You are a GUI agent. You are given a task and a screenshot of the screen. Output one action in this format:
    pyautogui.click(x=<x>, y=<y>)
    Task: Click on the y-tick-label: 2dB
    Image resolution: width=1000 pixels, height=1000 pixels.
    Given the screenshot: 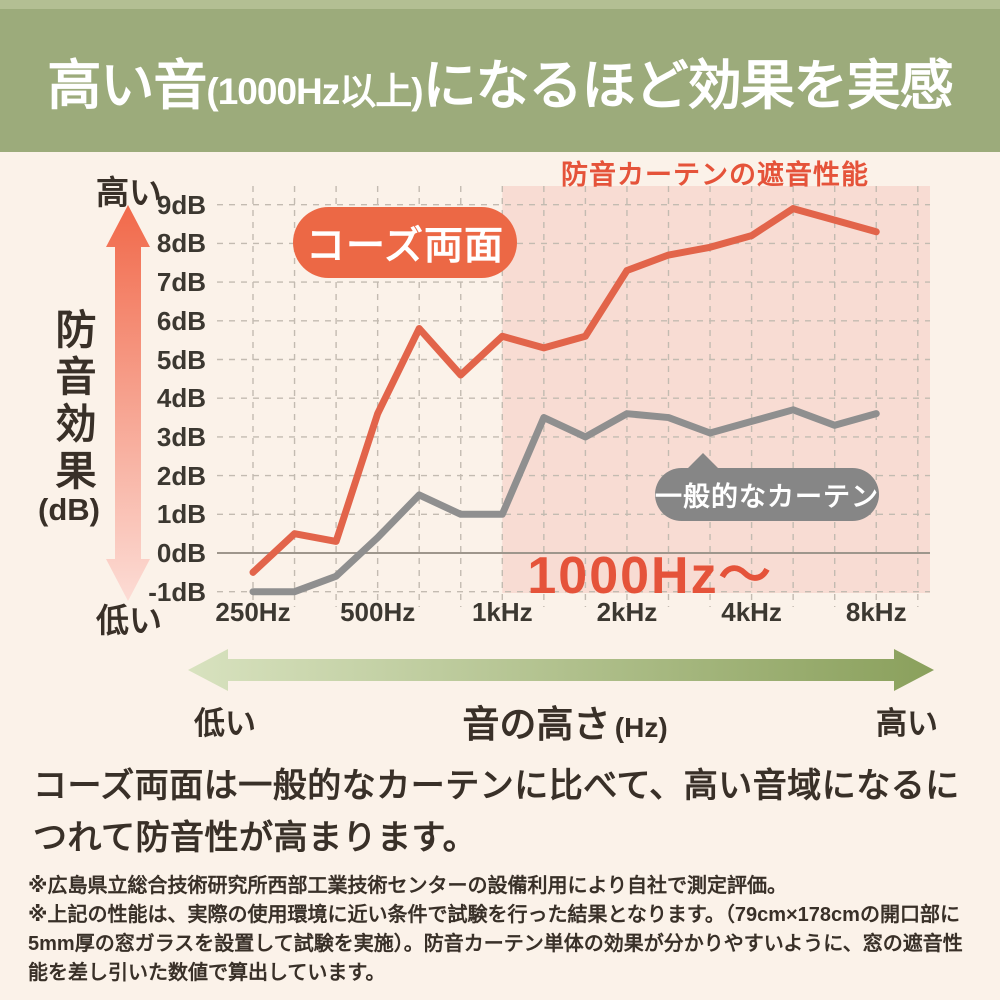 What is the action you would take?
    pyautogui.click(x=181, y=475)
    